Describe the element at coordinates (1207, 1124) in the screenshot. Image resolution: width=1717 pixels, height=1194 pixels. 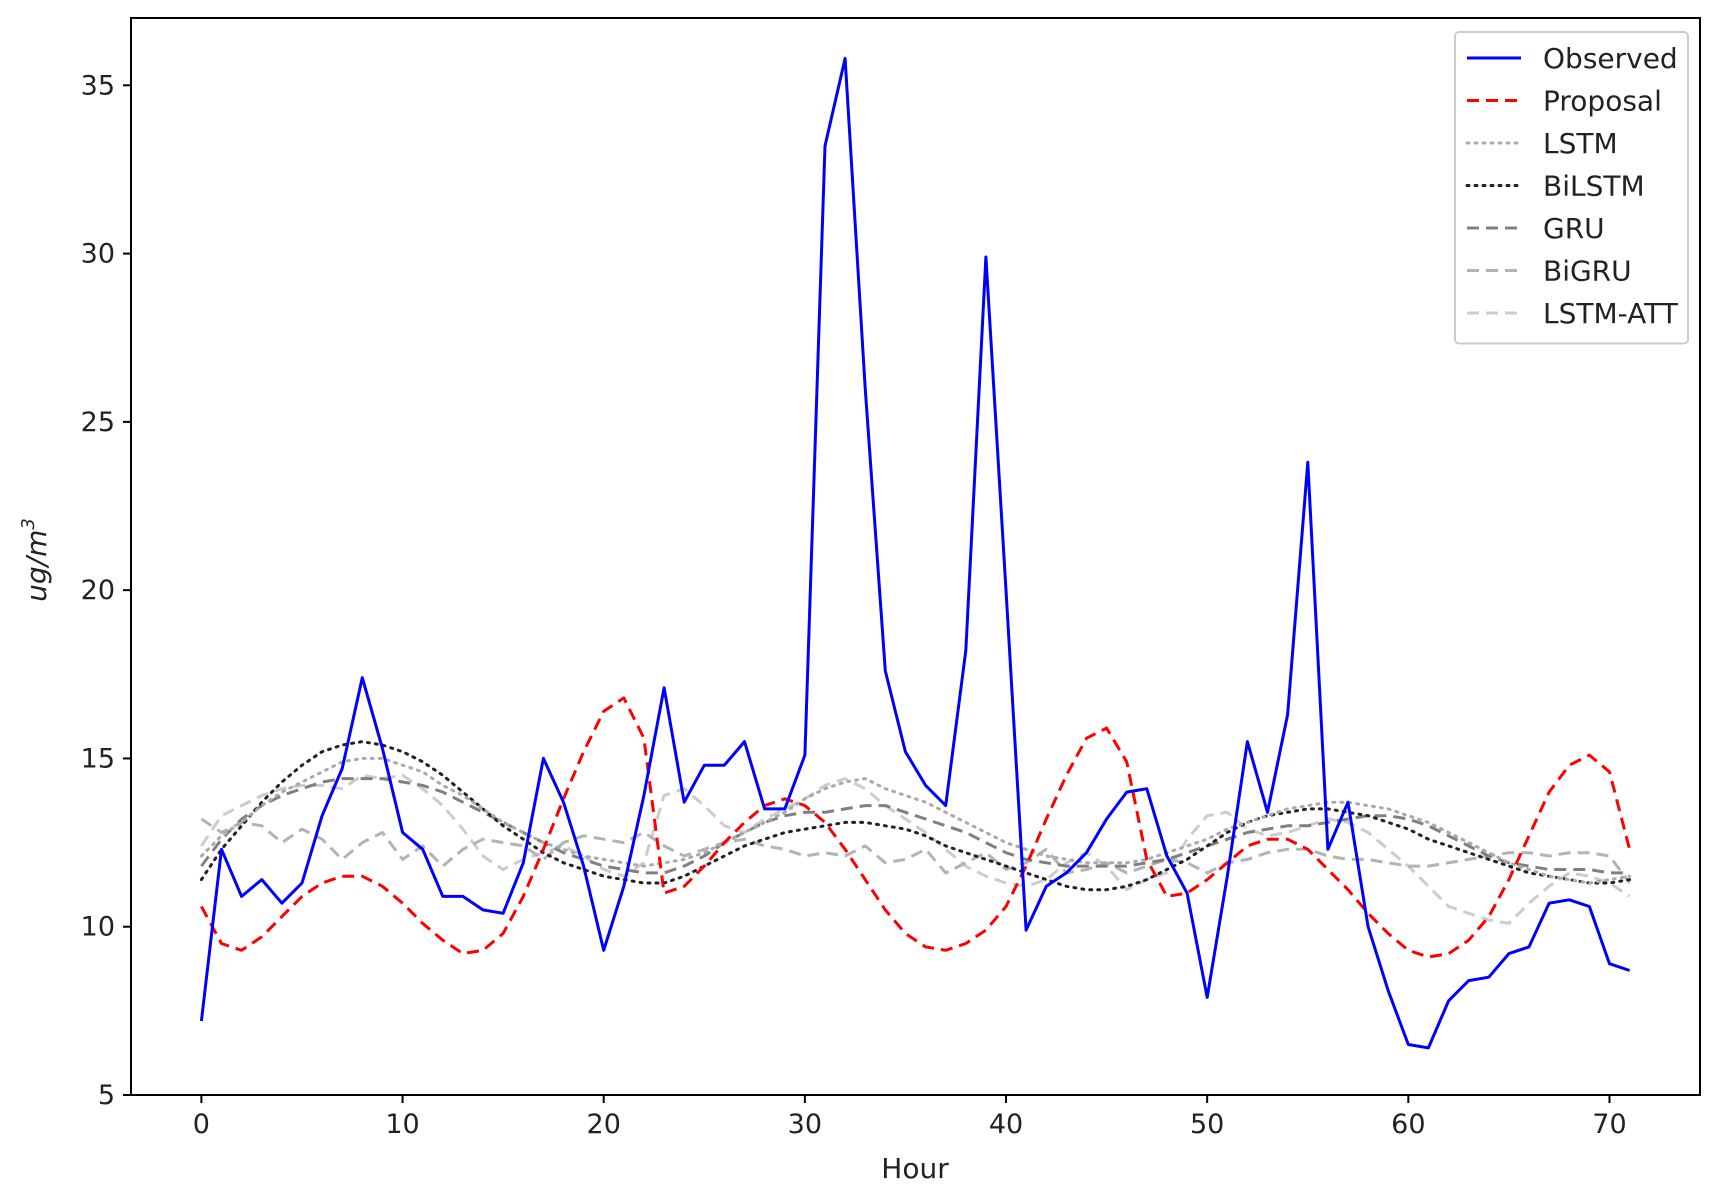
I see `x-tick-label: 50` at that location.